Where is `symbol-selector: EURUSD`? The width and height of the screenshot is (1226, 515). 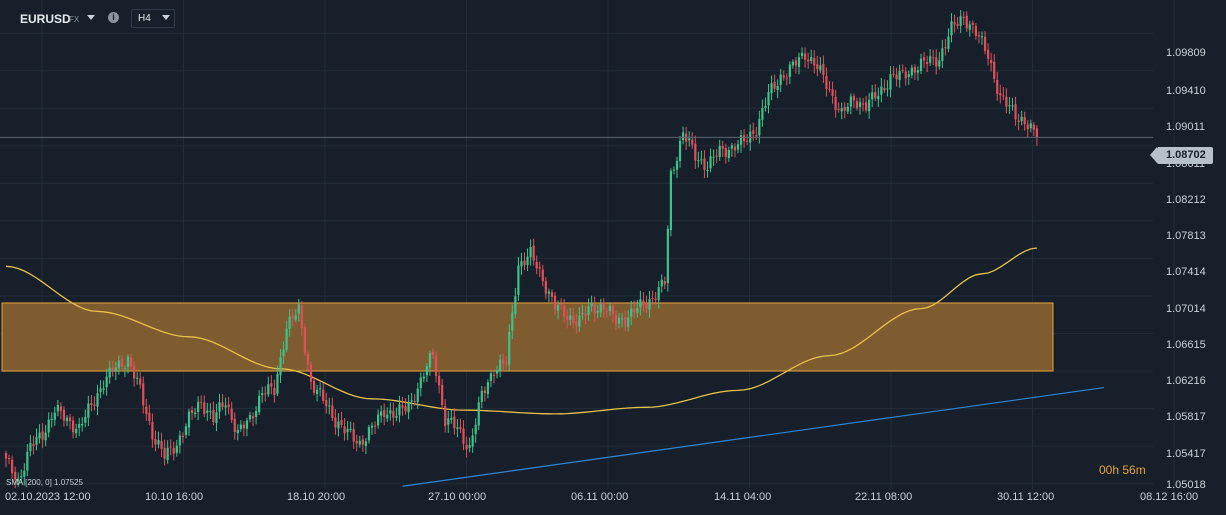
symbol-selector: EURUSD is located at coordinates (45, 19).